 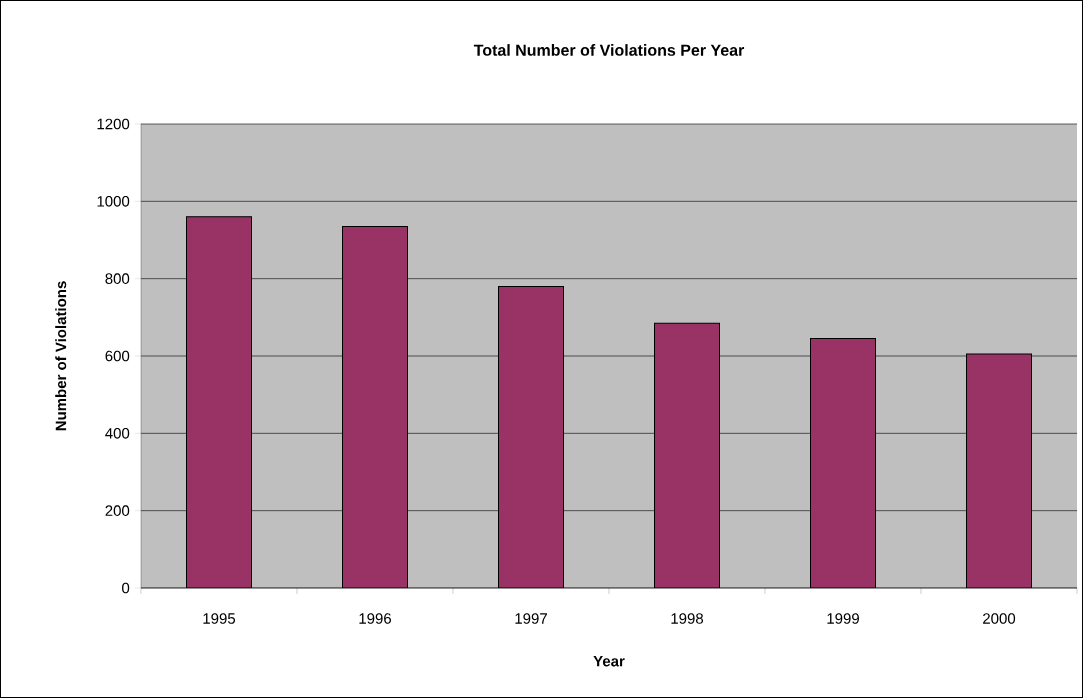 What do you see at coordinates (375, 618) in the screenshot?
I see `x-tick-label: 1996` at bounding box center [375, 618].